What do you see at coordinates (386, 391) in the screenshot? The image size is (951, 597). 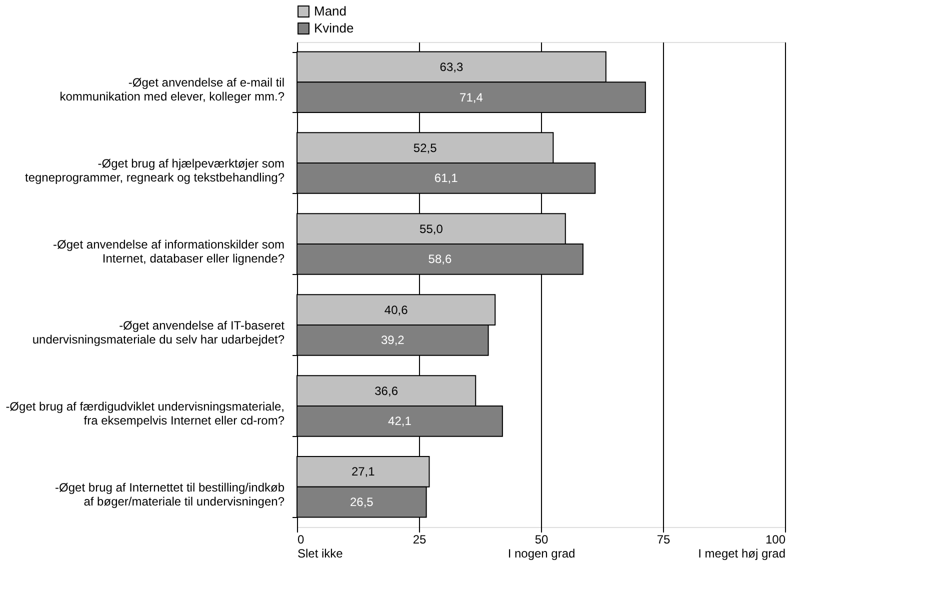 I see `data-label: 36,6` at bounding box center [386, 391].